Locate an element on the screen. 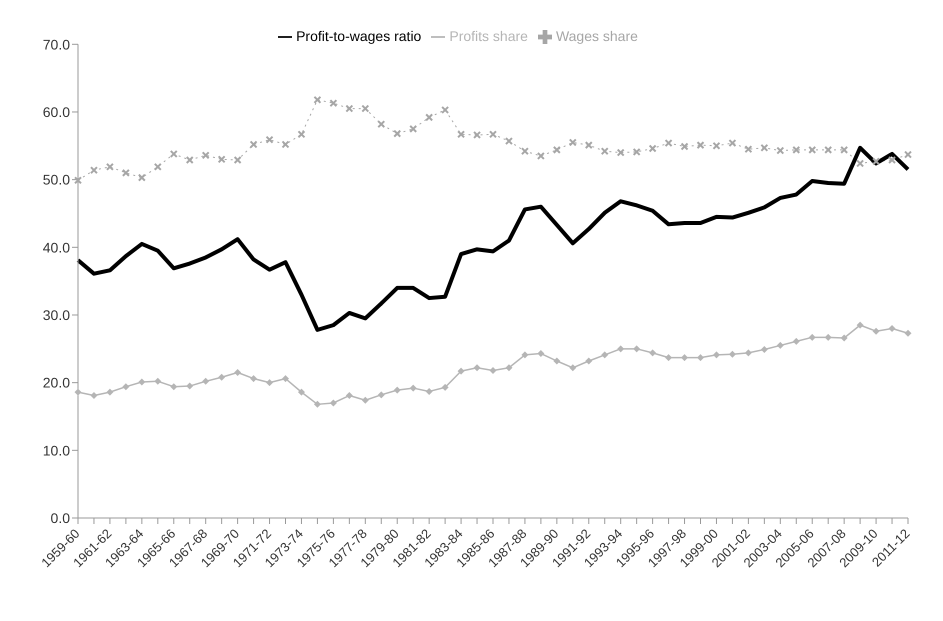 The width and height of the screenshot is (943, 621). y-tick-label: 0.0 is located at coordinates (60, 518).